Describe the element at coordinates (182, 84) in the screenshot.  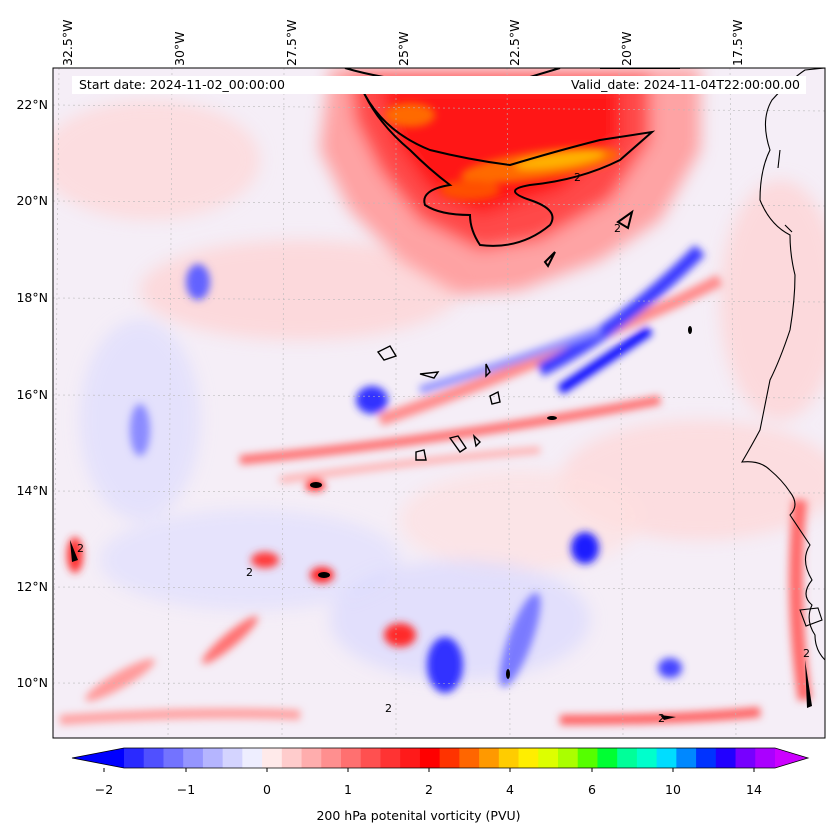
I see `start-date: Start date: 2024-11-02_00:00:00` at that location.